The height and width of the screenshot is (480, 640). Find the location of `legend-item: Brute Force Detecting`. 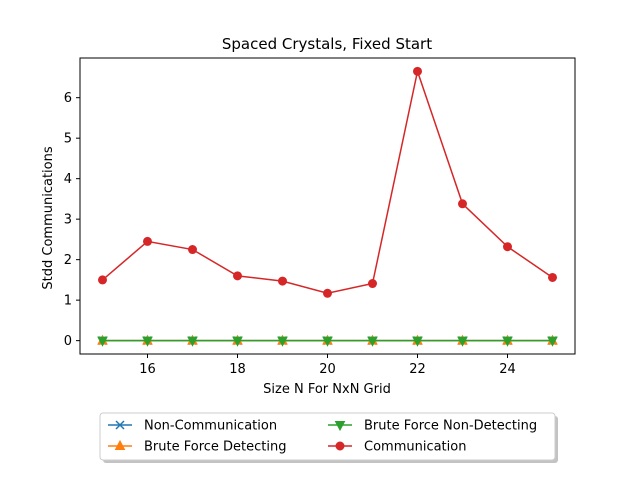

legend-item: Brute Force Detecting is located at coordinates (197, 447).